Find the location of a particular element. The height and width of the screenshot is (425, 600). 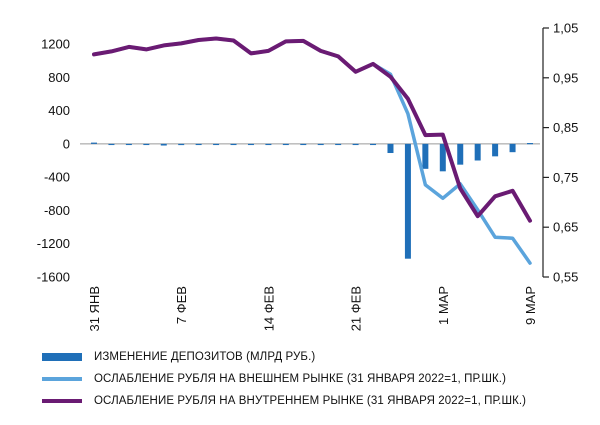

x-tick-label: 31 ЯНВ is located at coordinates (94, 309).